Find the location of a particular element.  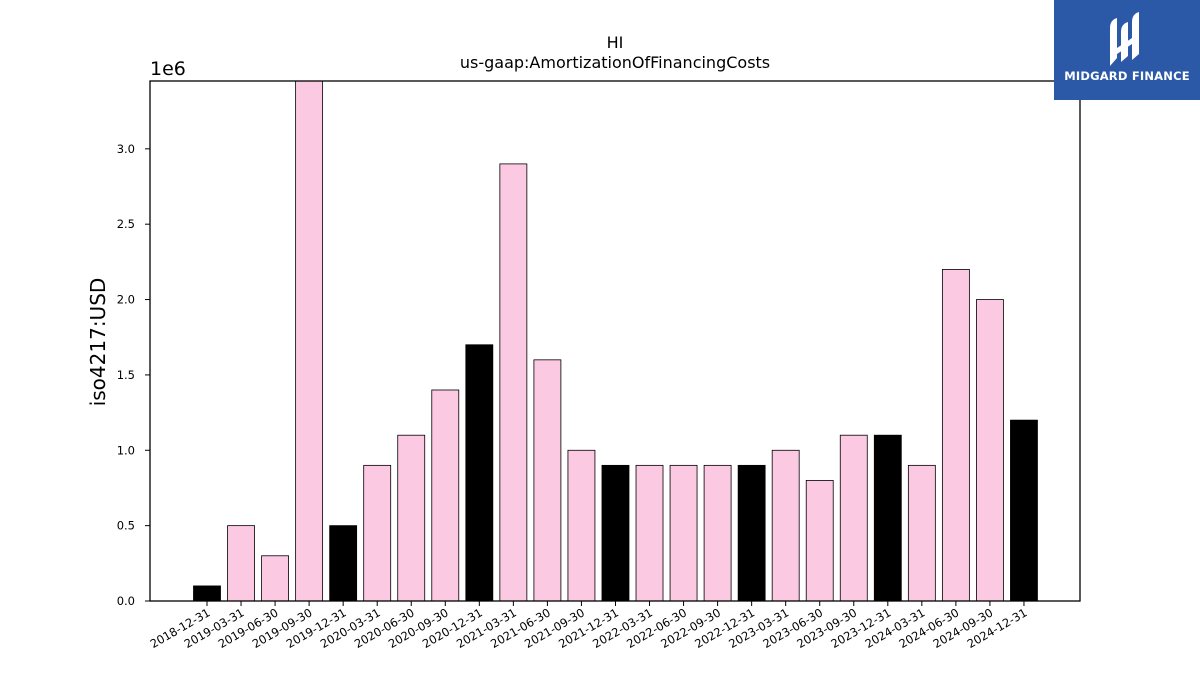

y-tick-label: 1.0 is located at coordinates (126, 450).